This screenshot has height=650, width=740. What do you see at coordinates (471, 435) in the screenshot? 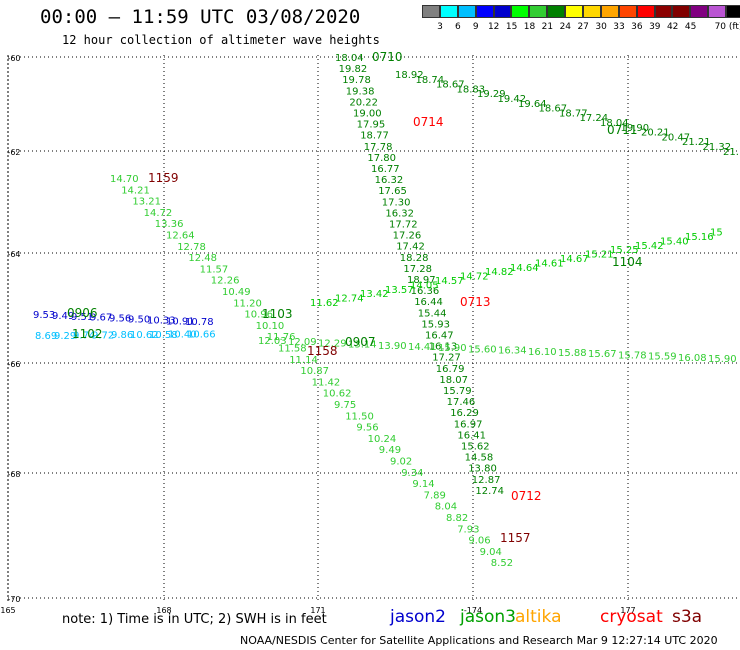
I see `wave-height-value: 16.41` at bounding box center [471, 435].